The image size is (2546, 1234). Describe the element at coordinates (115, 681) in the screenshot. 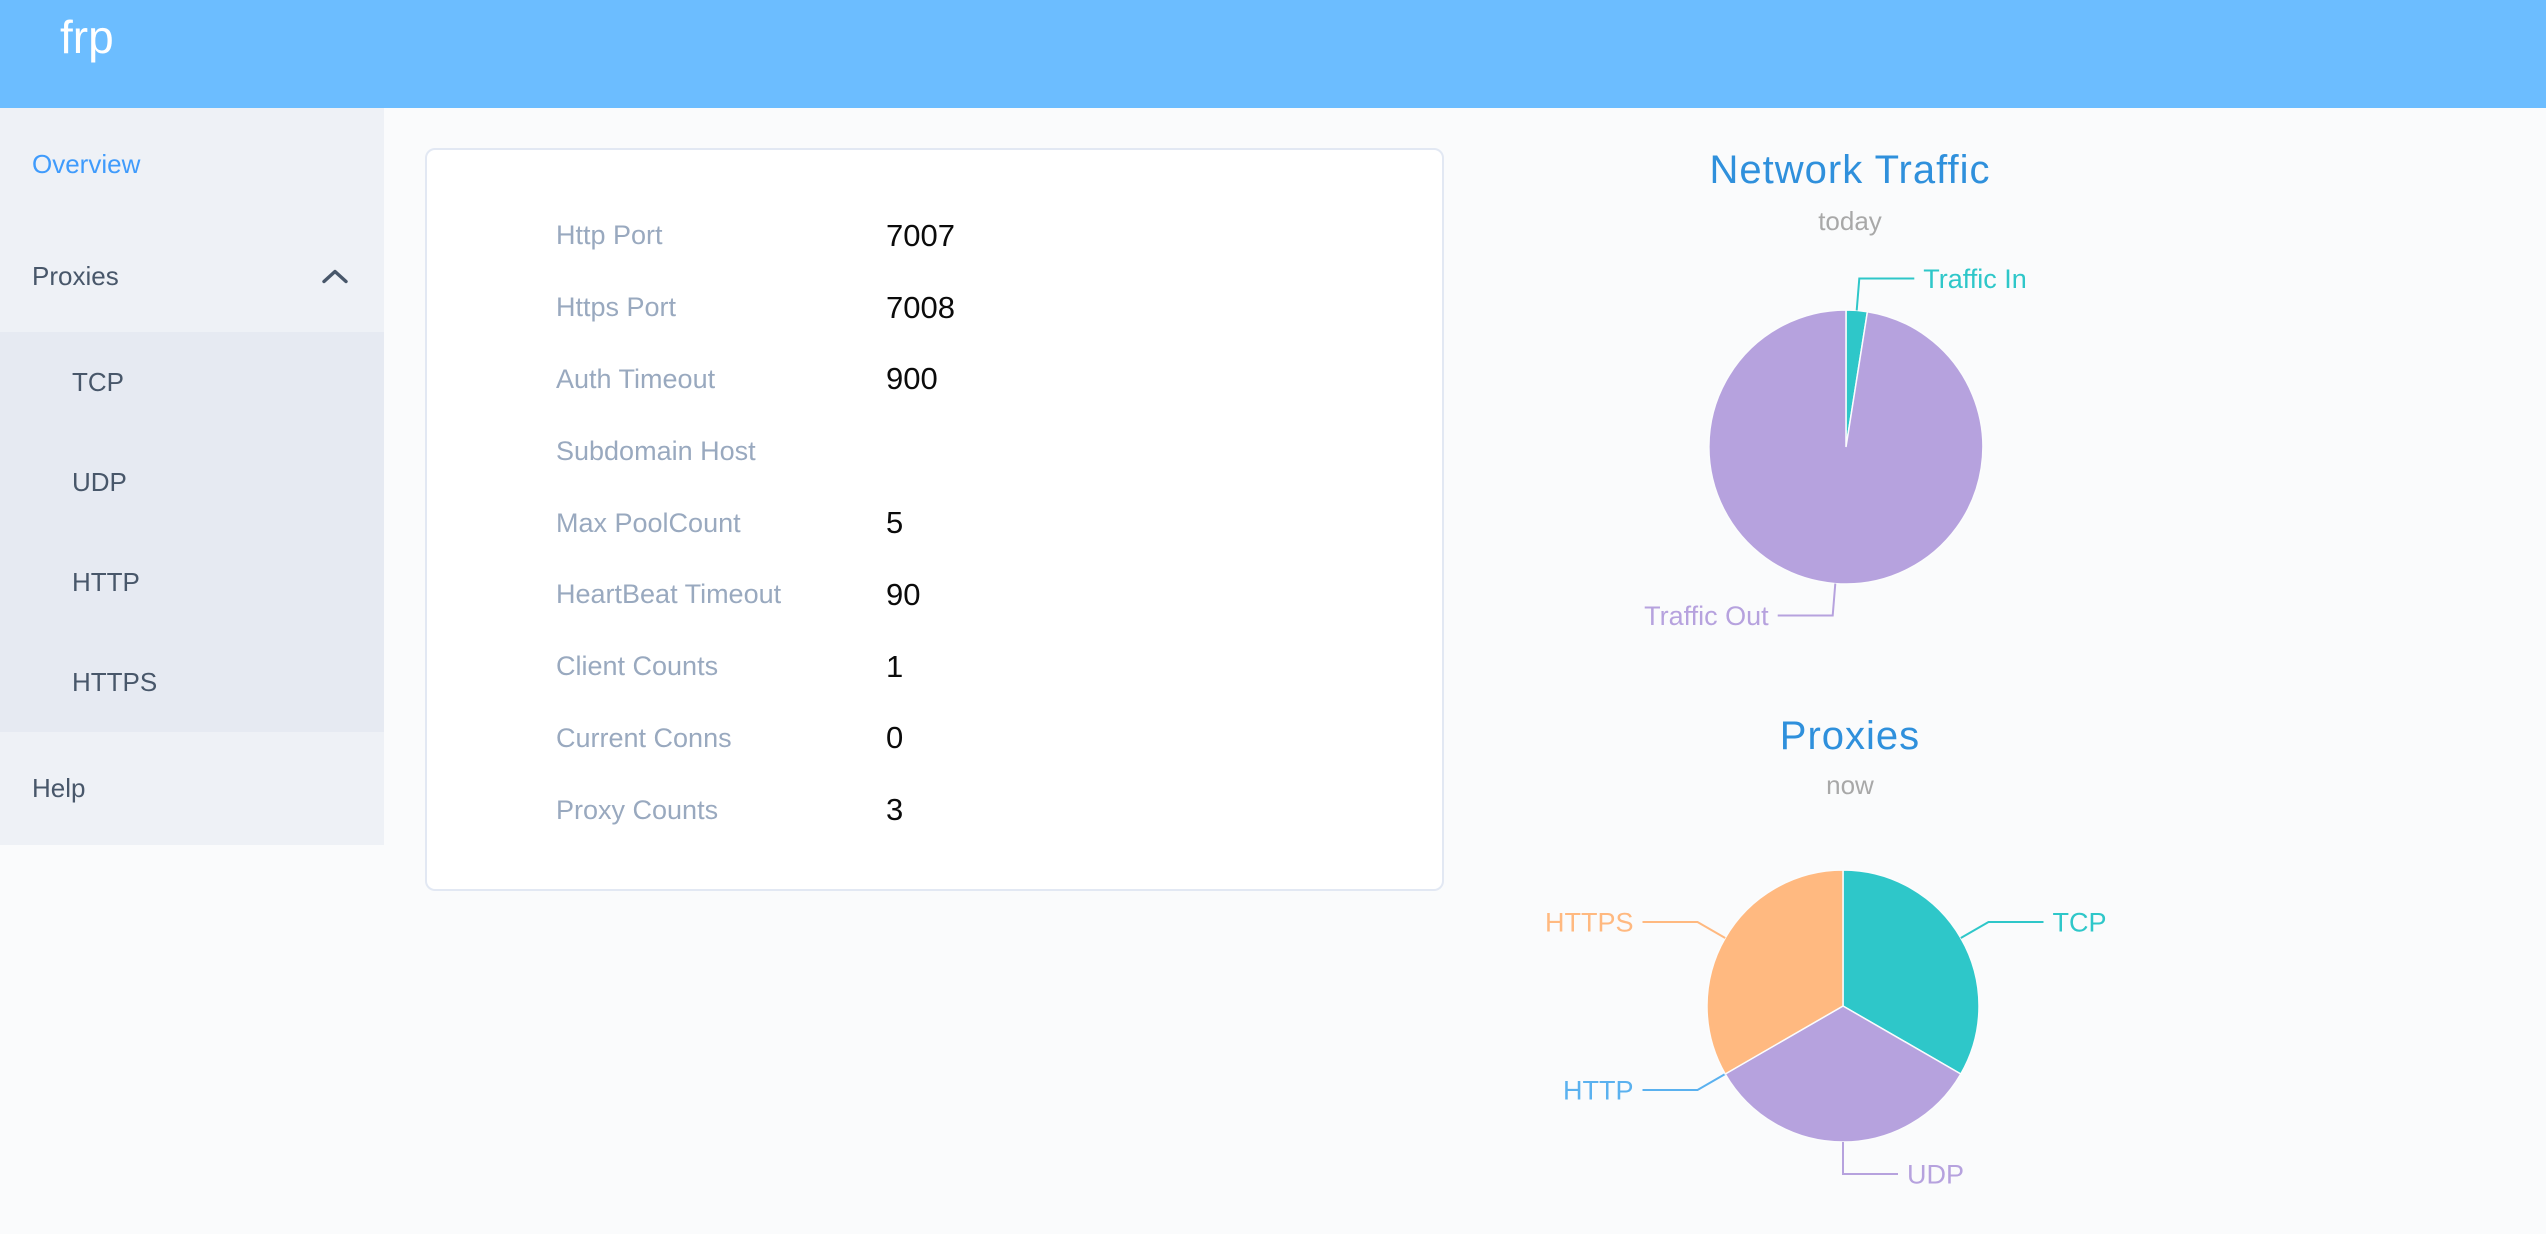

I see `sidebar-item-label: HTTPS` at that location.